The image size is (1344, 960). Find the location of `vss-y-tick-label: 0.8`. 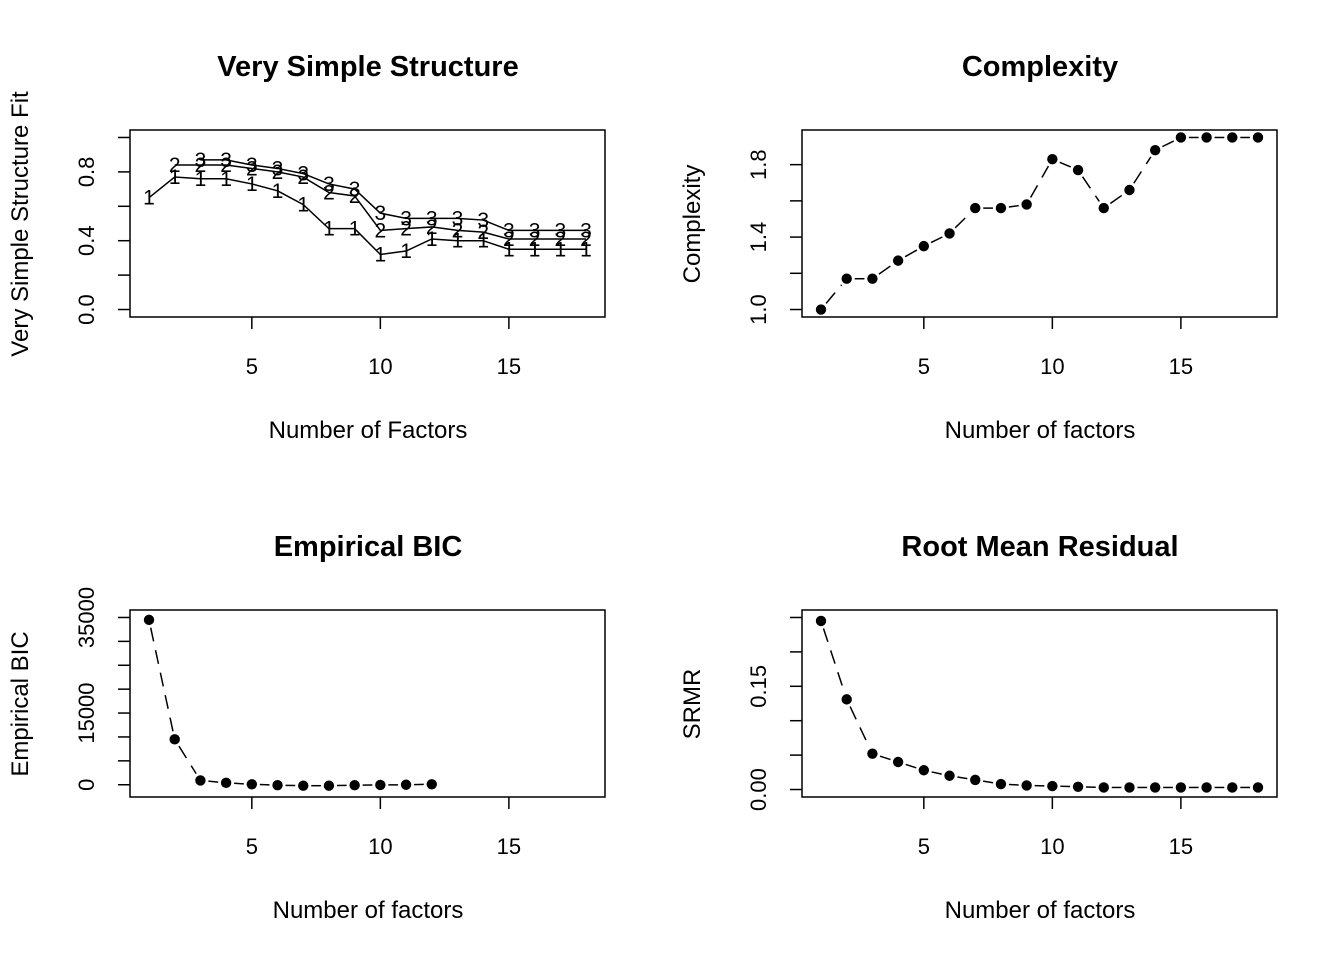

vss-y-tick-label: 0.8 is located at coordinates (86, 172).